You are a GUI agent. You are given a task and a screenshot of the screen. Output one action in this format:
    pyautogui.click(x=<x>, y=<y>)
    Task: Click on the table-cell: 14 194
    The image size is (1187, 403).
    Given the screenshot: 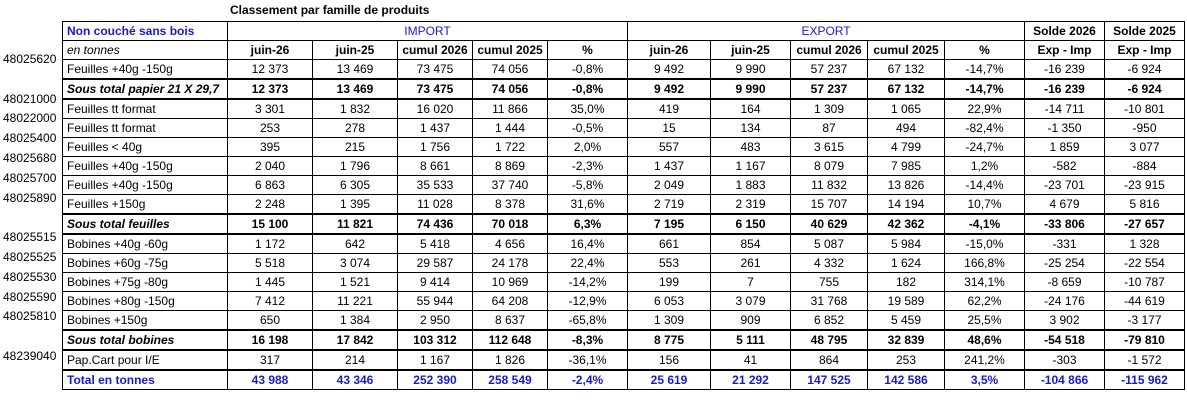 What is the action you would take?
    pyautogui.click(x=906, y=204)
    